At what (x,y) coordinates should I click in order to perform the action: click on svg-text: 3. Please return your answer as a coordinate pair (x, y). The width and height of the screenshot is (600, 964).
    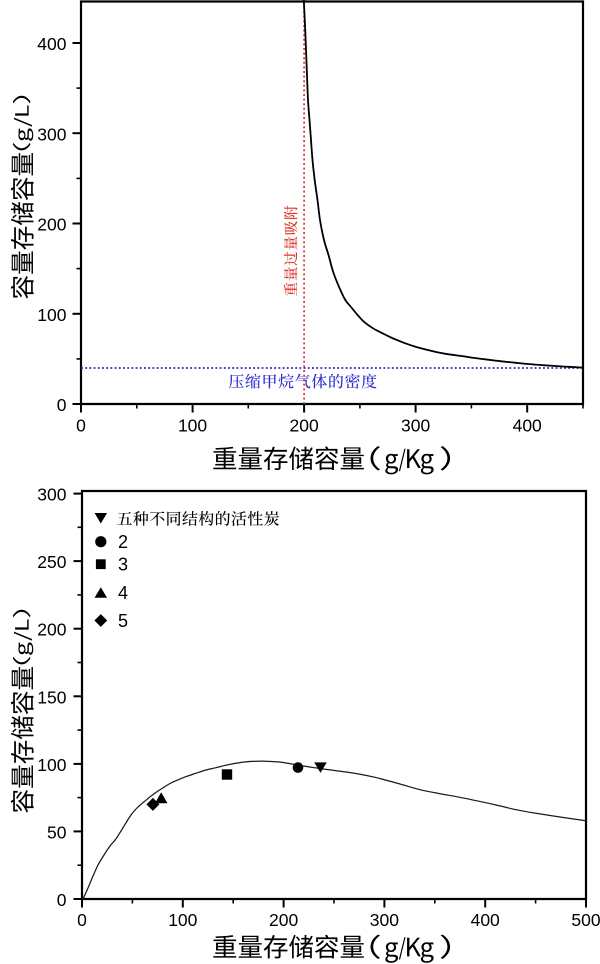
    Looking at the image, I should click on (123, 565).